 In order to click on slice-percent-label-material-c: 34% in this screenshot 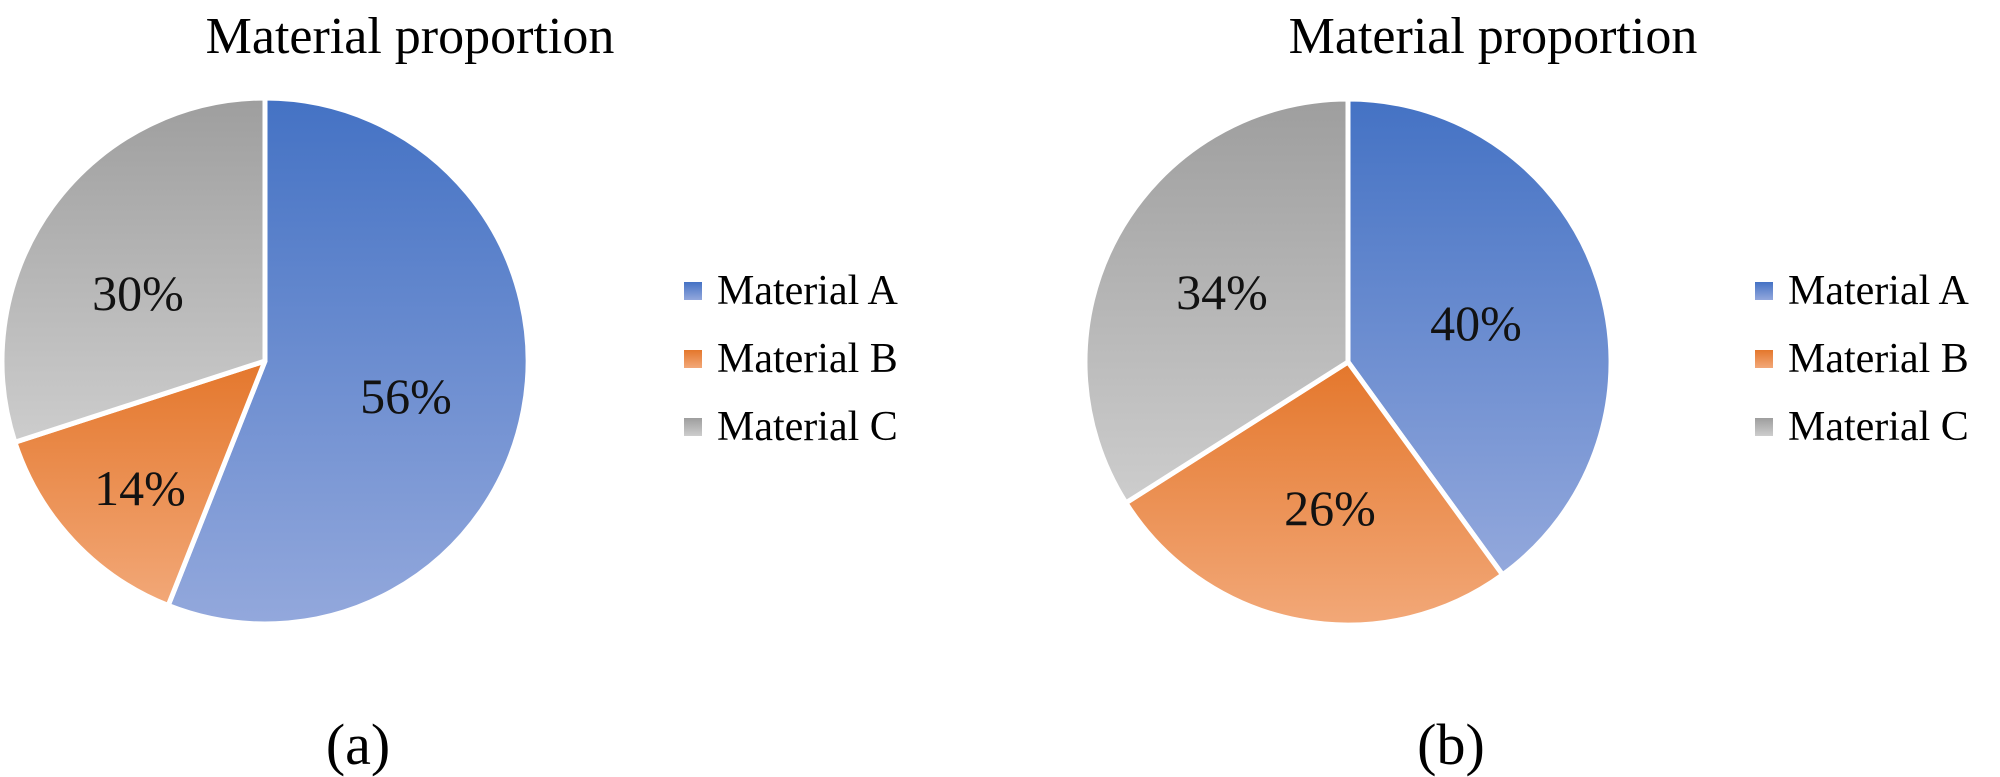, I will do `click(1222, 292)`.